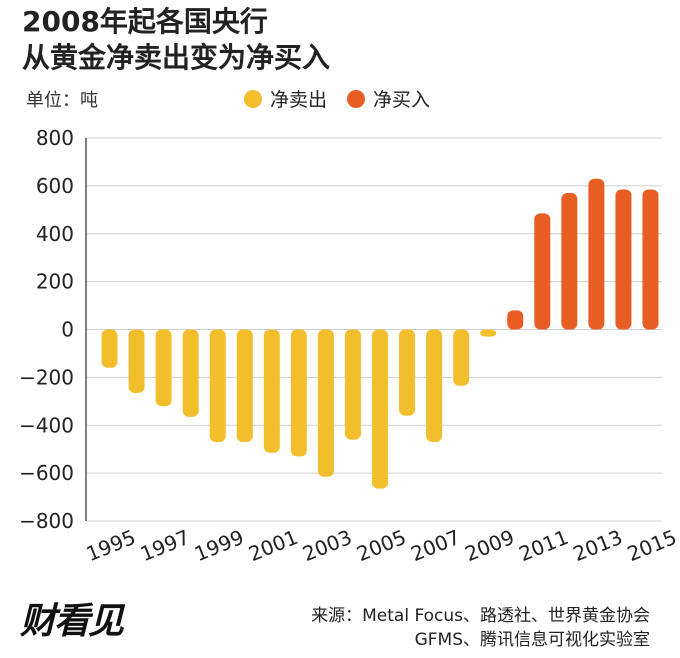 The image size is (680, 658). I want to click on y-tick-label: −600, so click(46, 473).